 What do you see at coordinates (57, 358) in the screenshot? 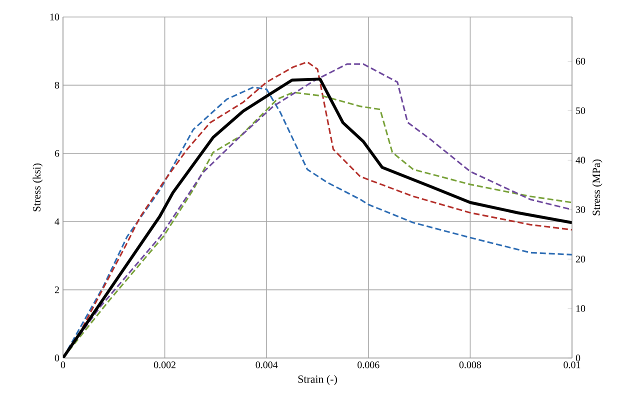
I see `y-tick-label: 0` at bounding box center [57, 358].